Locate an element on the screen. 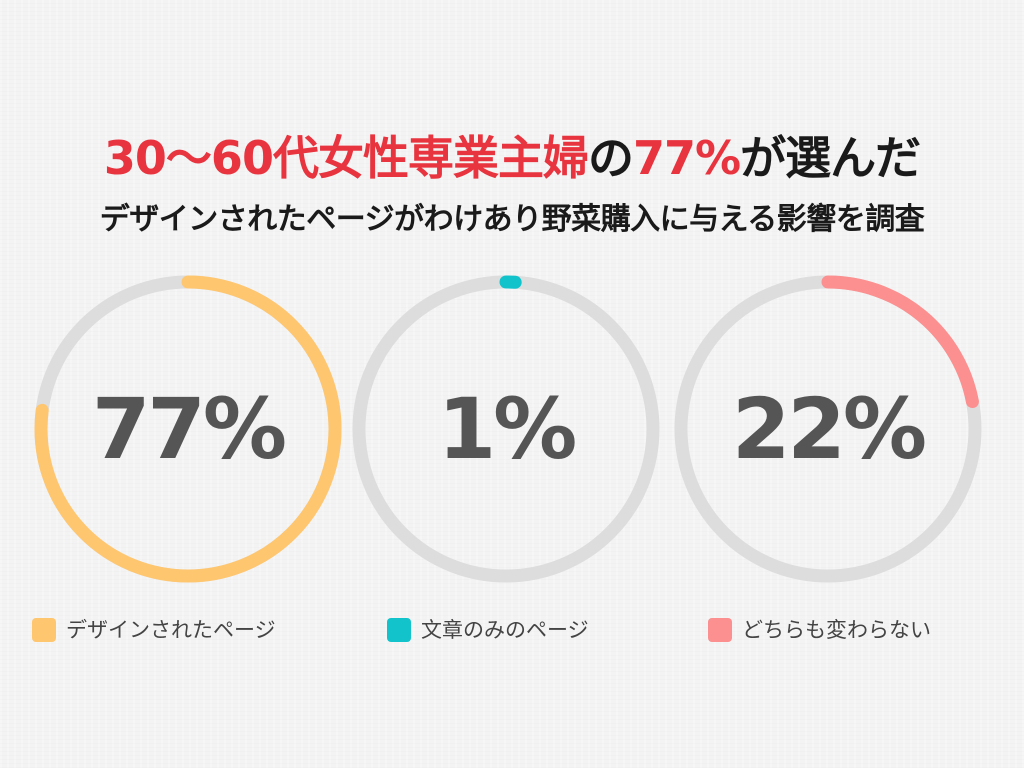  gauge-value-text-only-page: 1% is located at coordinates (506, 429).